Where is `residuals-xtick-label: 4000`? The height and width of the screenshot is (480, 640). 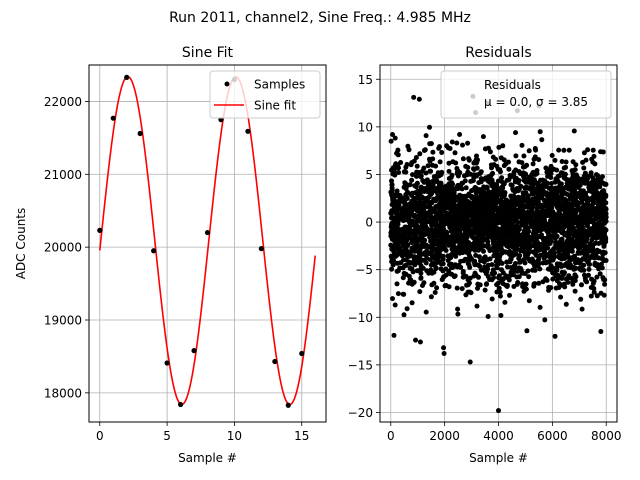
residuals-xtick-label: 4000 is located at coordinates (498, 436).